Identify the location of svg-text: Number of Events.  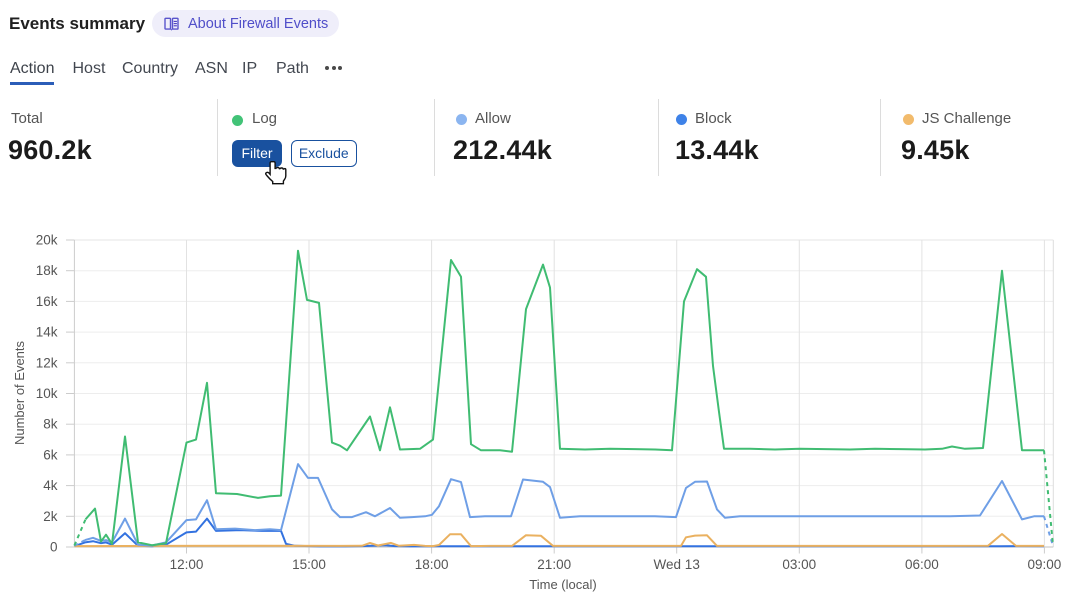
(19, 392).